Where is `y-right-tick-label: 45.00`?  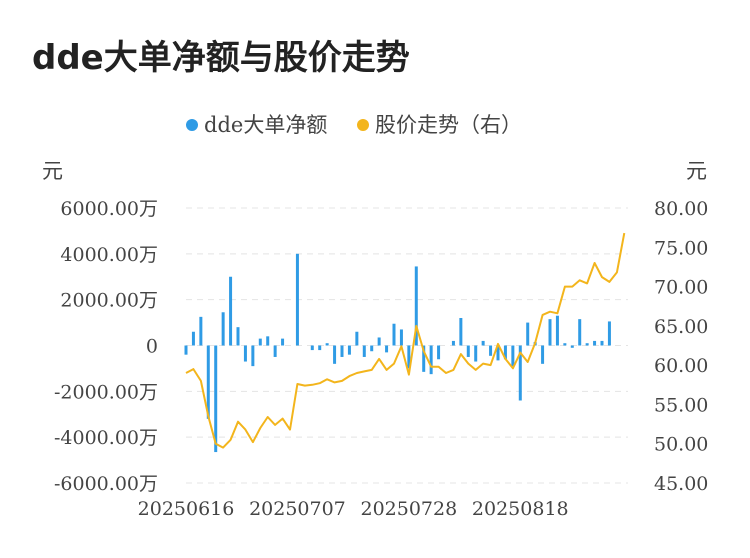
y-right-tick-label: 45.00 is located at coordinates (681, 484).